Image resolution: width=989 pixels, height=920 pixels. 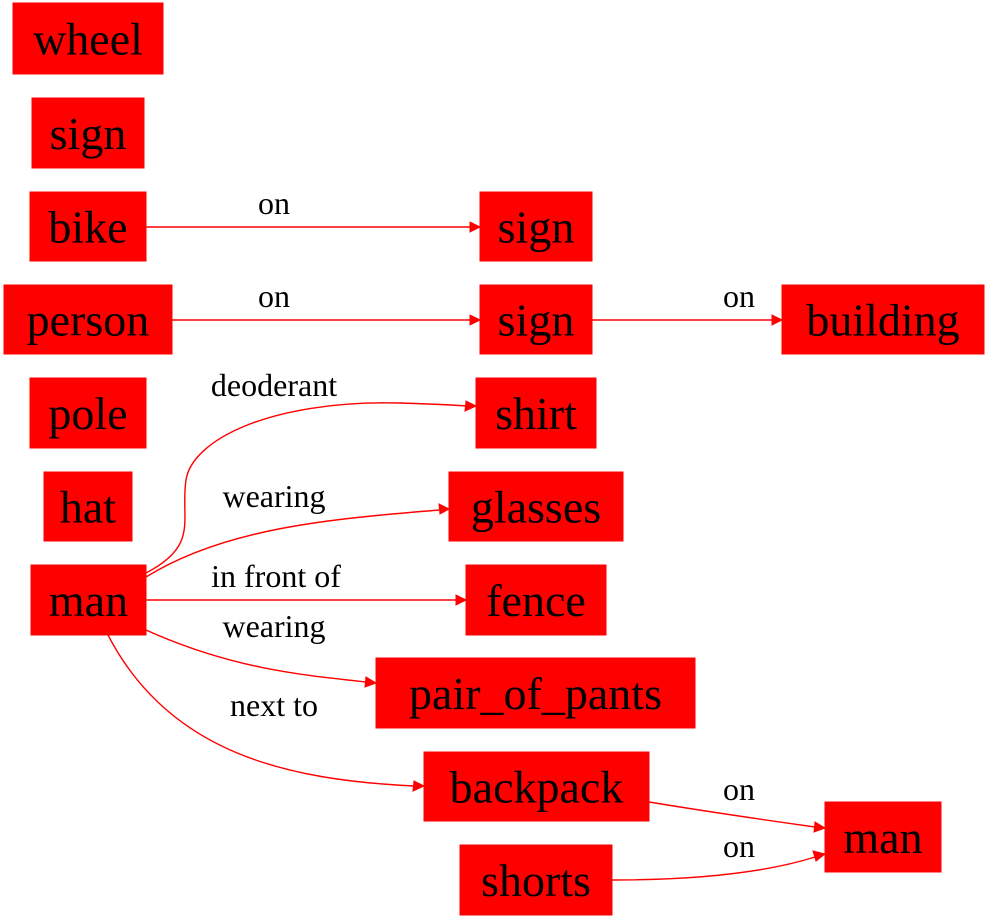 I want to click on node-man1: man, so click(x=88, y=600).